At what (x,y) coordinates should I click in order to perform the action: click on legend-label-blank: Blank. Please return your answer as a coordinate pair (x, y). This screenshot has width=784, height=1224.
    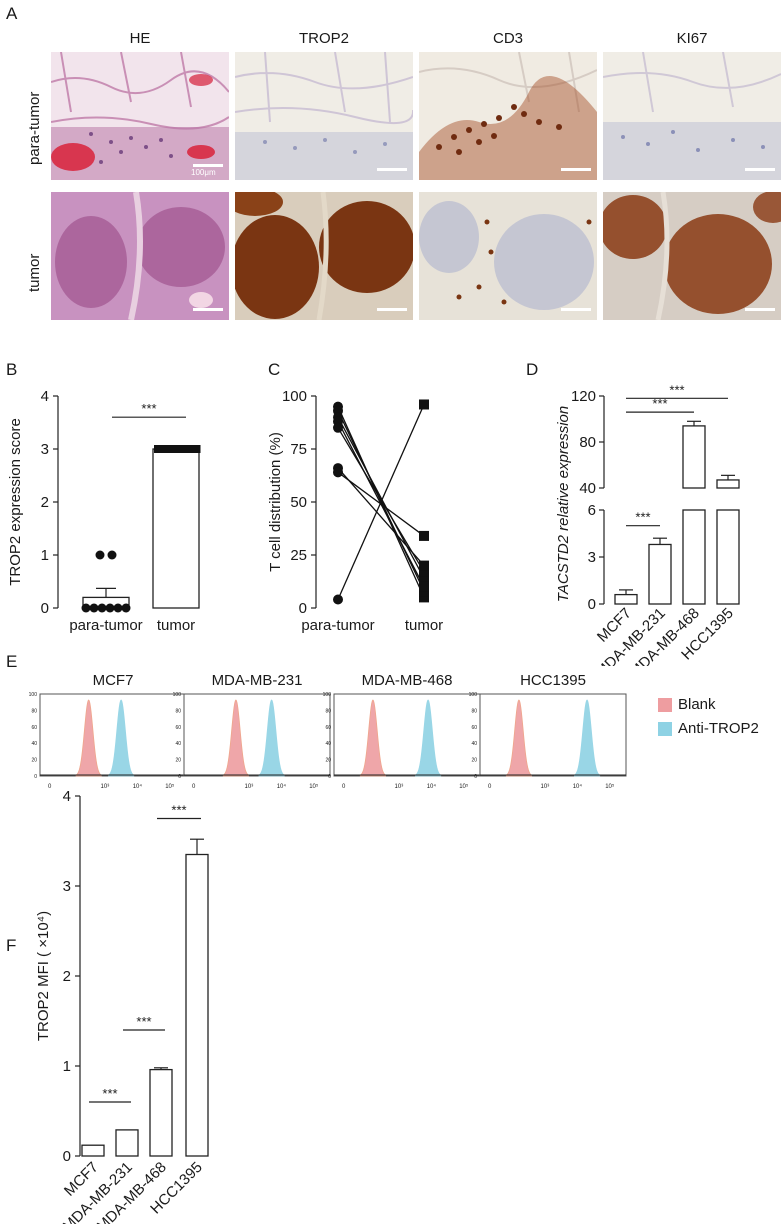
    Looking at the image, I should click on (697, 704).